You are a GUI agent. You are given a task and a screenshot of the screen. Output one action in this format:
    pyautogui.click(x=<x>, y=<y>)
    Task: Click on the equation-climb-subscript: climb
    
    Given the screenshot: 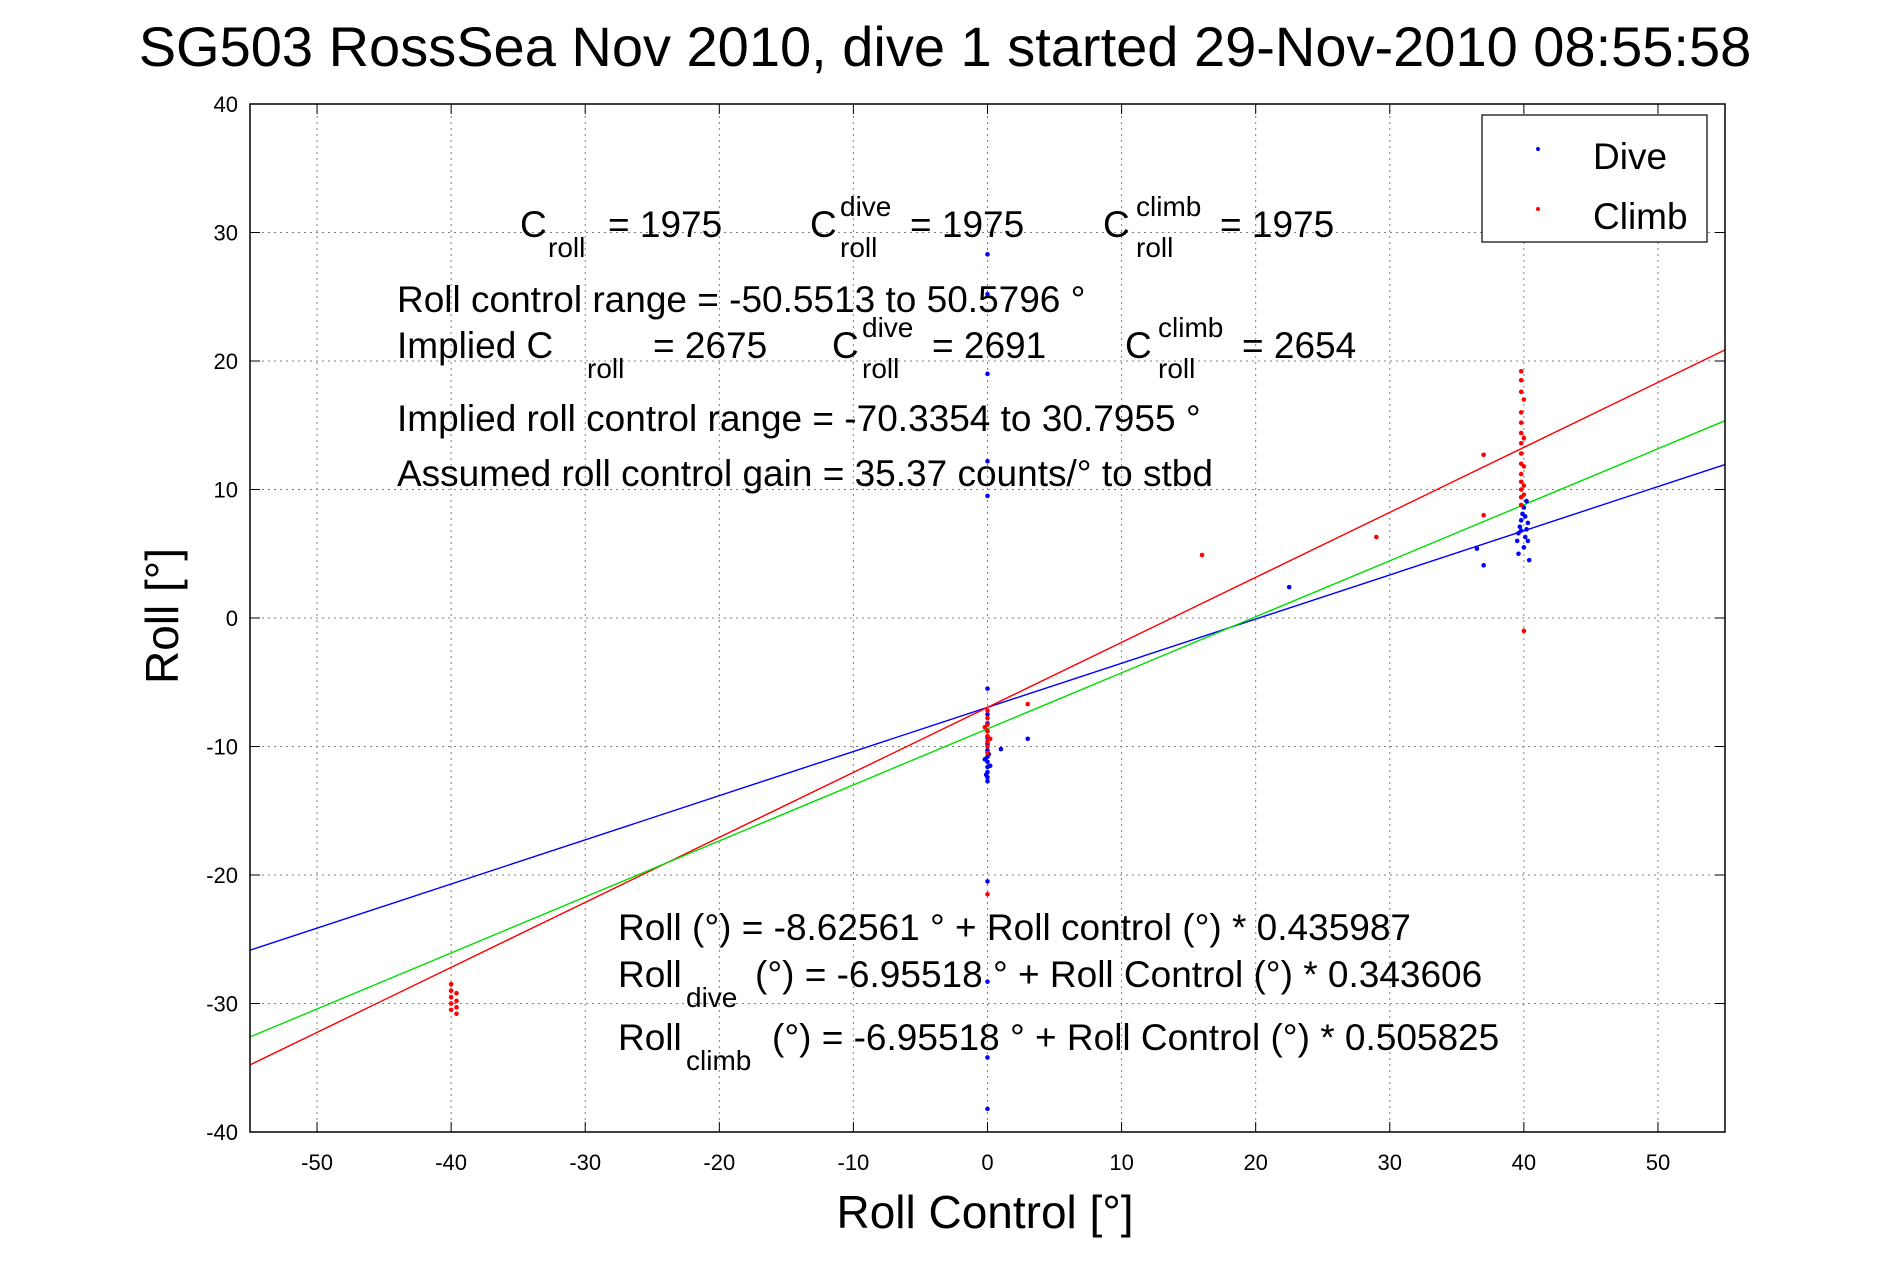 What is the action you would take?
    pyautogui.click(x=718, y=1060)
    